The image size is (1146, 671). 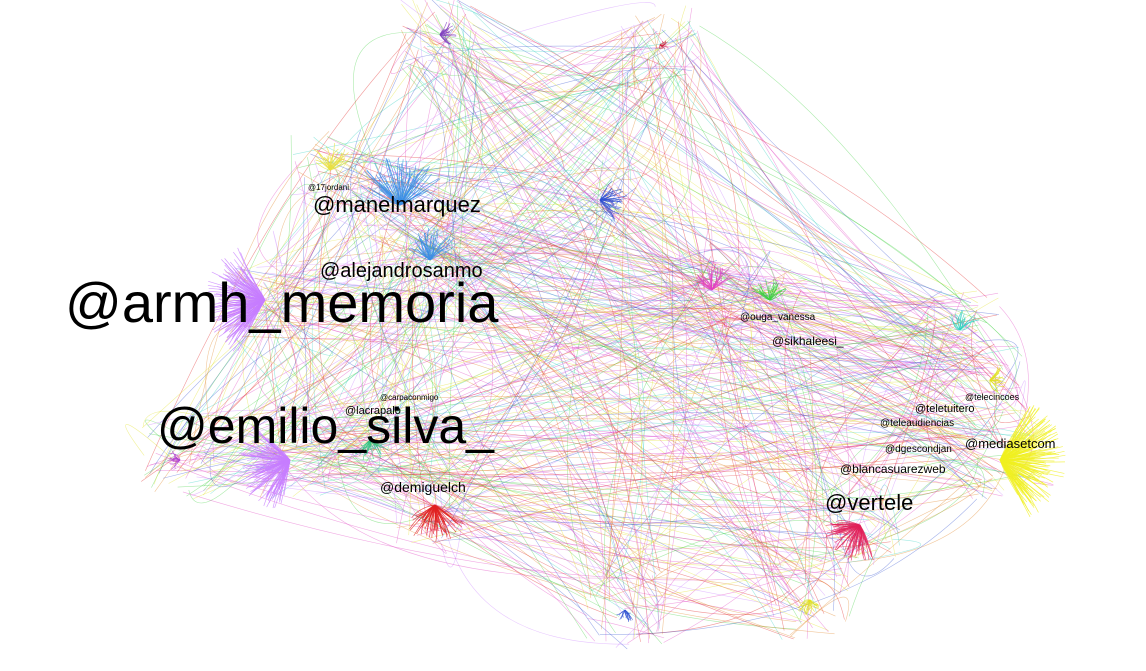 What do you see at coordinates (401, 271) in the screenshot?
I see `node-label: @alejandrosanmo` at bounding box center [401, 271].